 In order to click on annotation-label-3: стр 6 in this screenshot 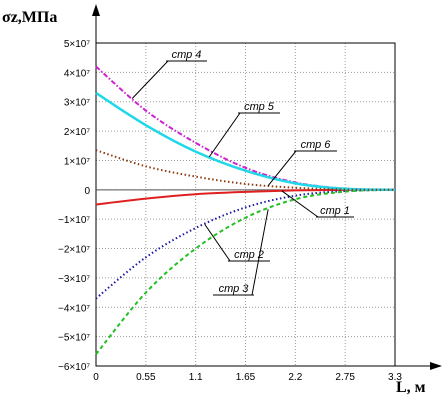, I will do `click(316, 145)`.